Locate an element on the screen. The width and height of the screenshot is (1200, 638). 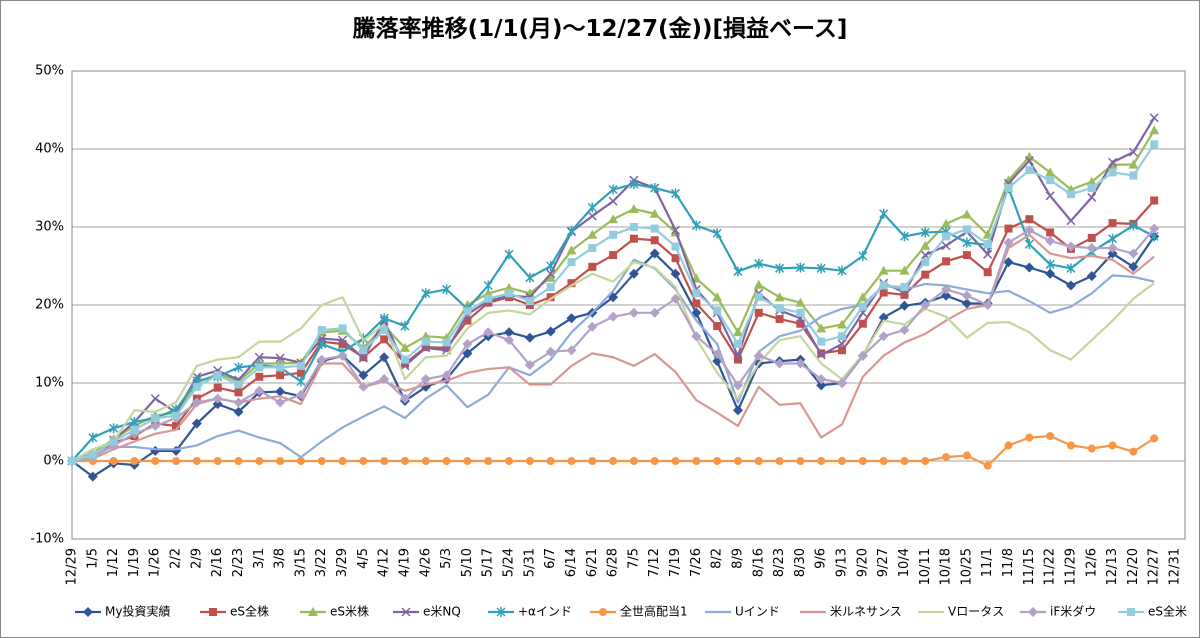
x-tick-label: 12/31 is located at coordinates (1175, 566).